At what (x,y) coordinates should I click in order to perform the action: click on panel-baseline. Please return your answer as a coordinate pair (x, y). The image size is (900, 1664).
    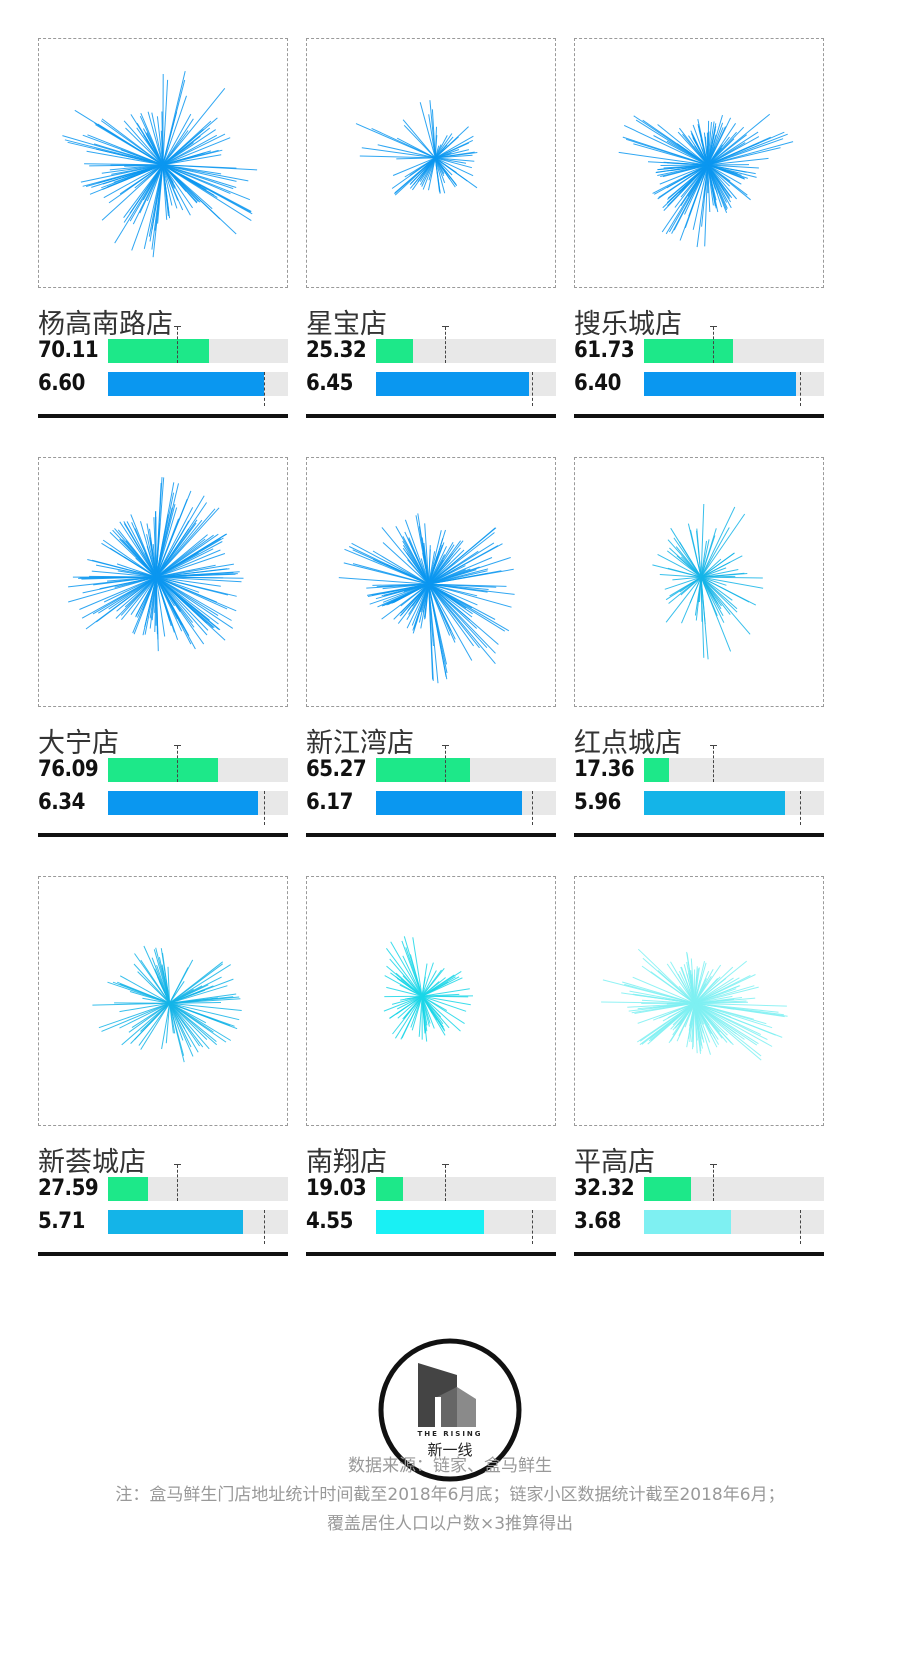
    Looking at the image, I should click on (699, 1254).